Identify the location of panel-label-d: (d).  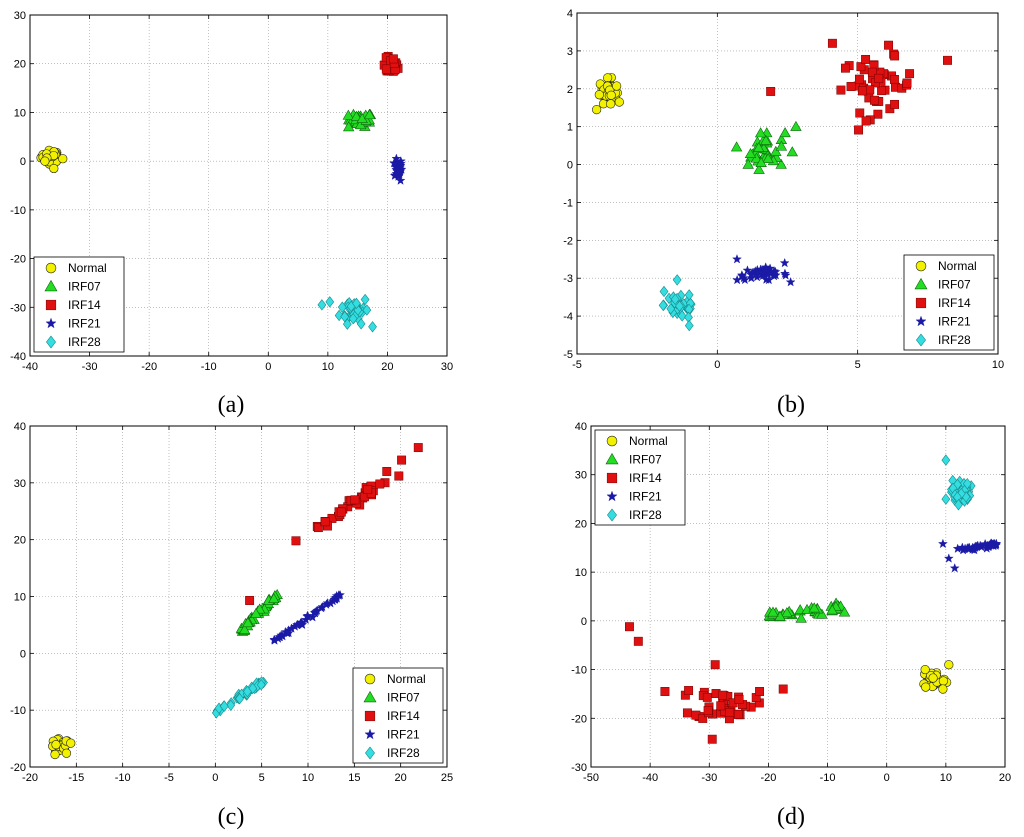
(791, 817).